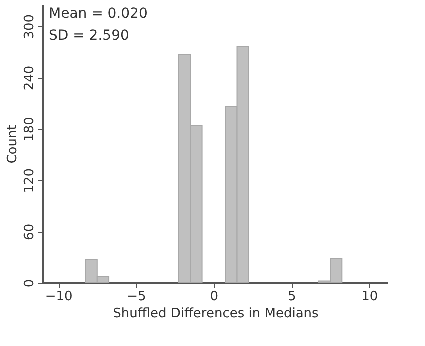 The image size is (425, 346). Describe the element at coordinates (30, 129) in the screenshot. I see `y-tick-label: 180` at that location.